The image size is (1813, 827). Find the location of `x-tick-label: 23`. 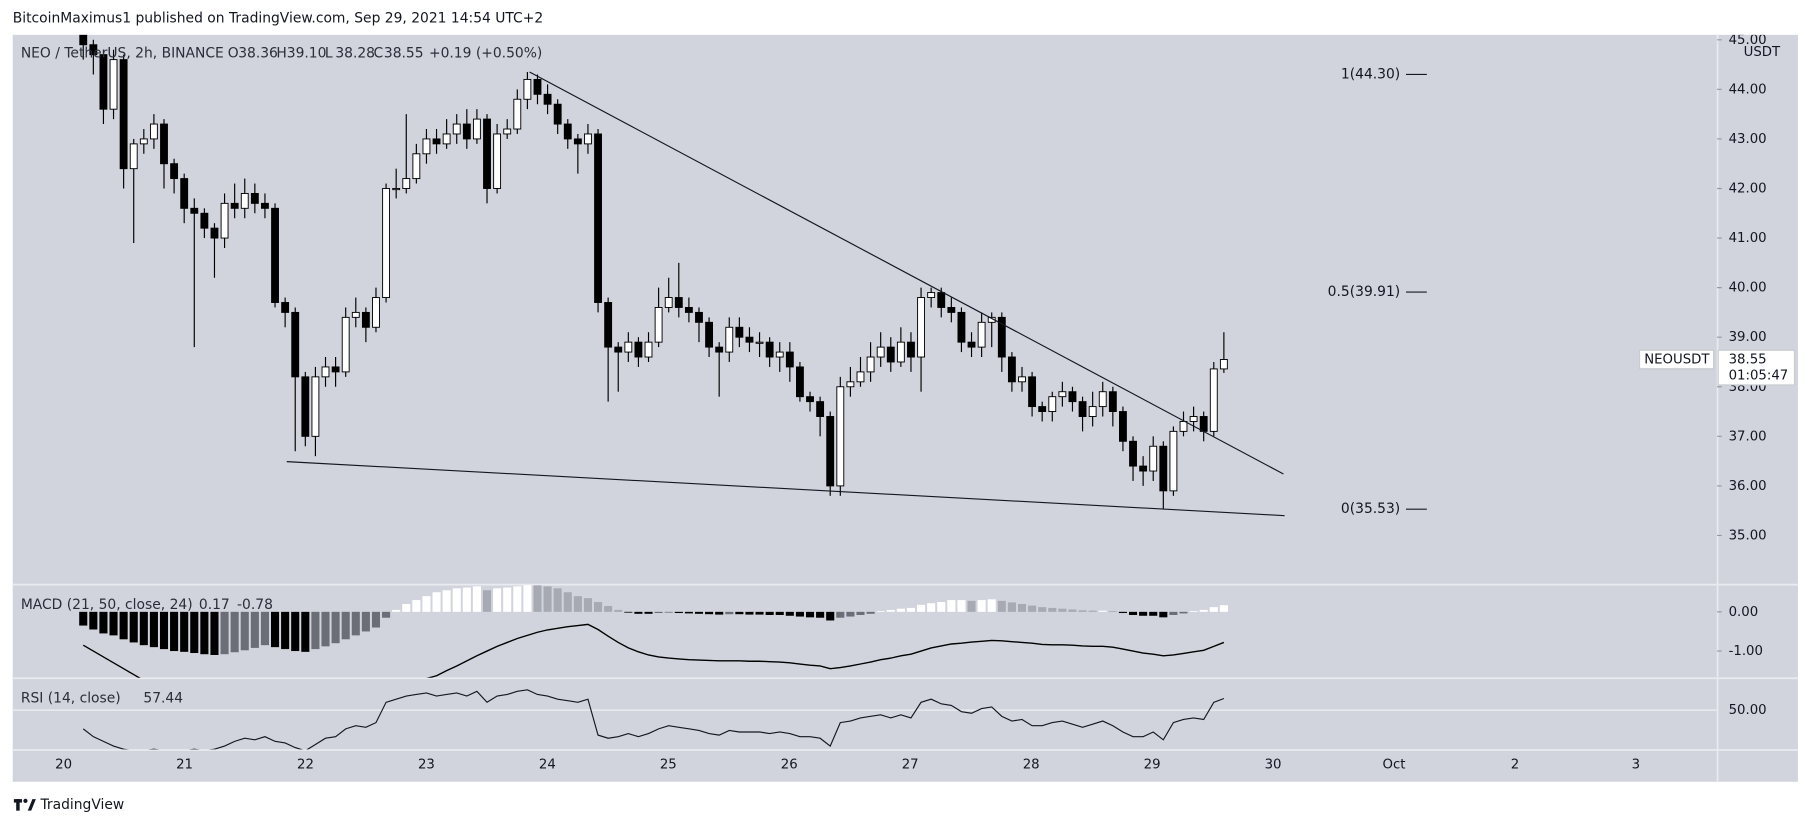

x-tick-label: 23 is located at coordinates (426, 764).